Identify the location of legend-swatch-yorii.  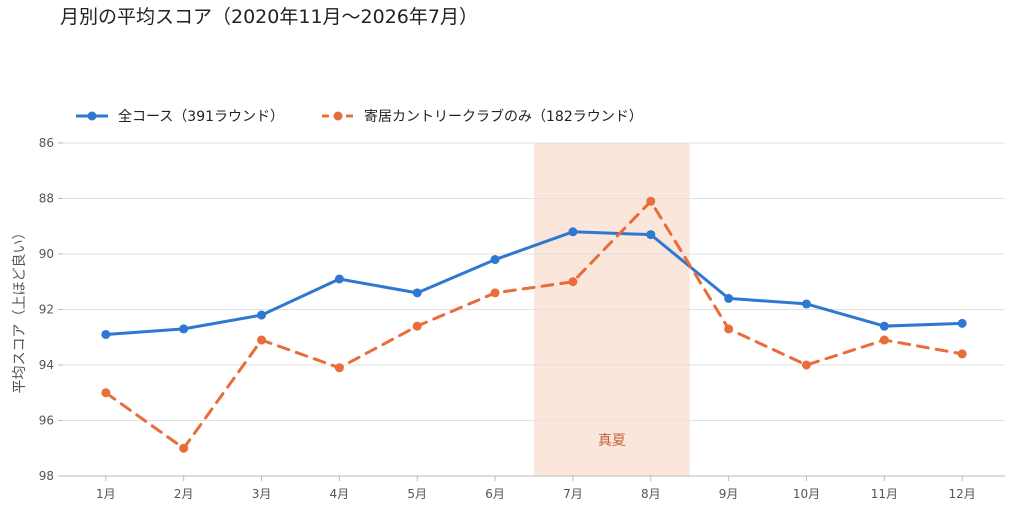
(338, 116).